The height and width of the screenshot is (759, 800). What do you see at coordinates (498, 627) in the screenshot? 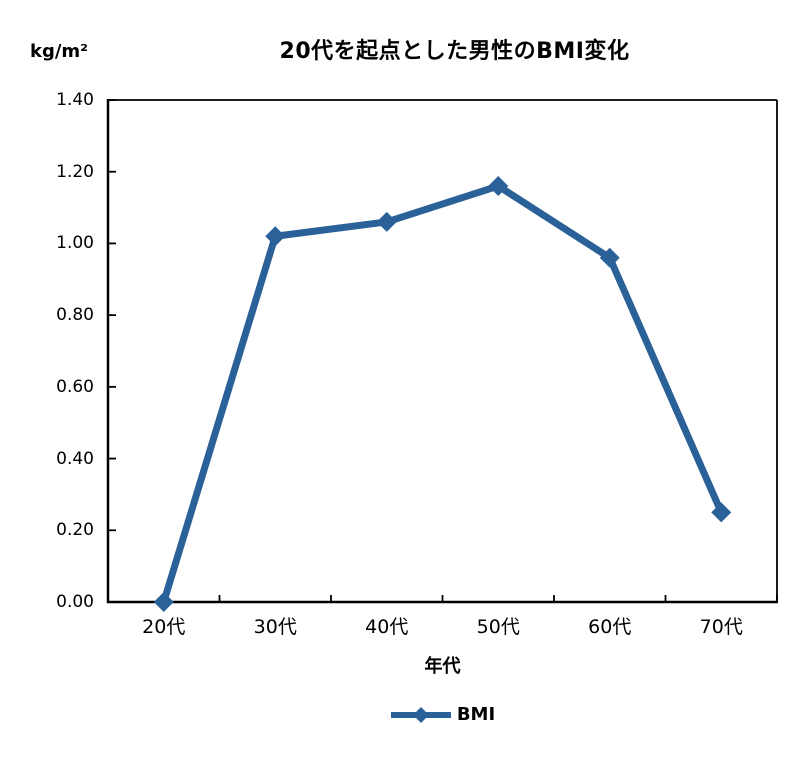
I see `x-tick-label: 50代` at bounding box center [498, 627].